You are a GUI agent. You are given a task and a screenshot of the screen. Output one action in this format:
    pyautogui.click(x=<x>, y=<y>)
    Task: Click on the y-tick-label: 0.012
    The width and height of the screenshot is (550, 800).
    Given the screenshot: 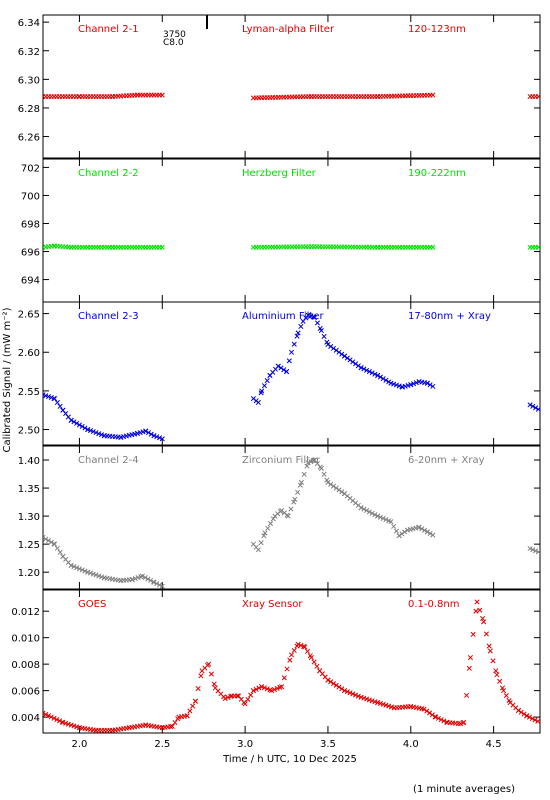 What is the action you would take?
    pyautogui.click(x=25, y=612)
    